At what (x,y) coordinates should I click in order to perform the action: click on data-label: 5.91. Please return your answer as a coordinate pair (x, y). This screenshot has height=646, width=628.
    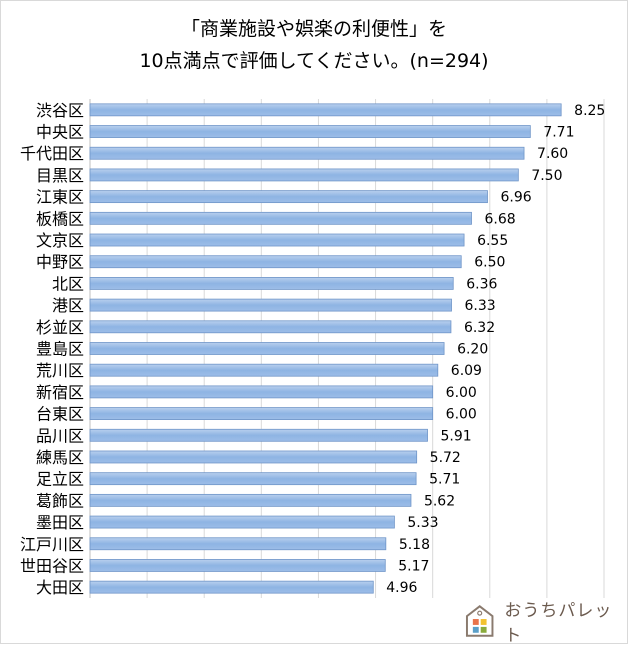
    Looking at the image, I should click on (456, 436).